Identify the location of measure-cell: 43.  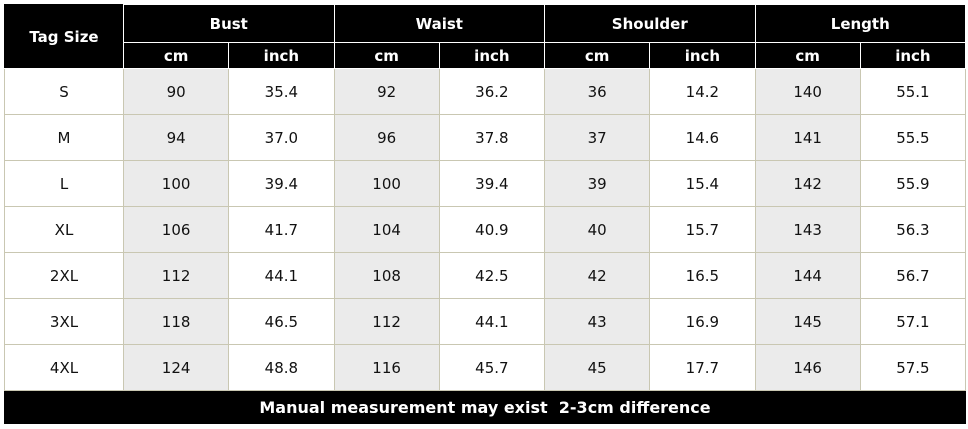
(597, 321).